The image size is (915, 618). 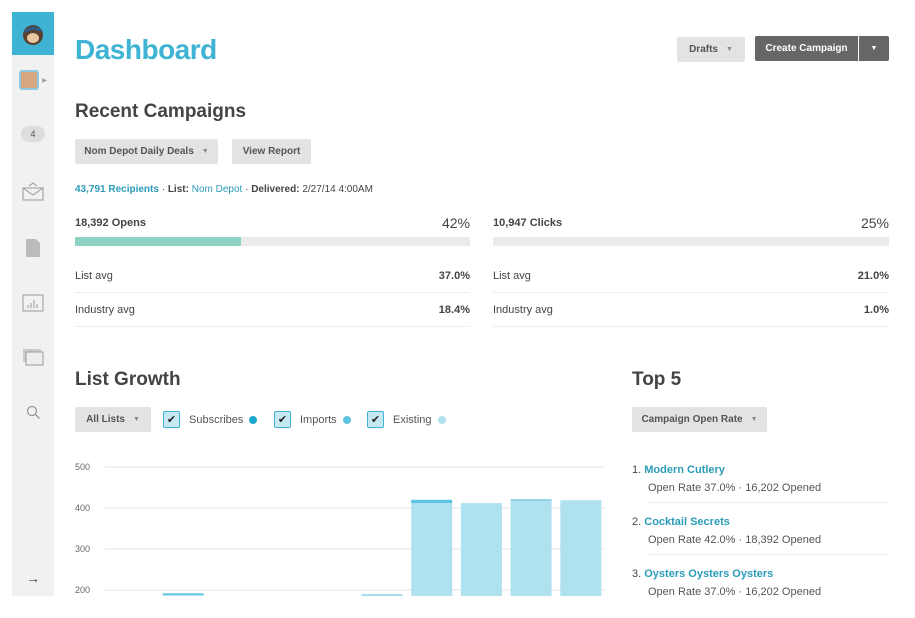 I want to click on campaign-link: Cocktail Secrets, so click(x=687, y=522).